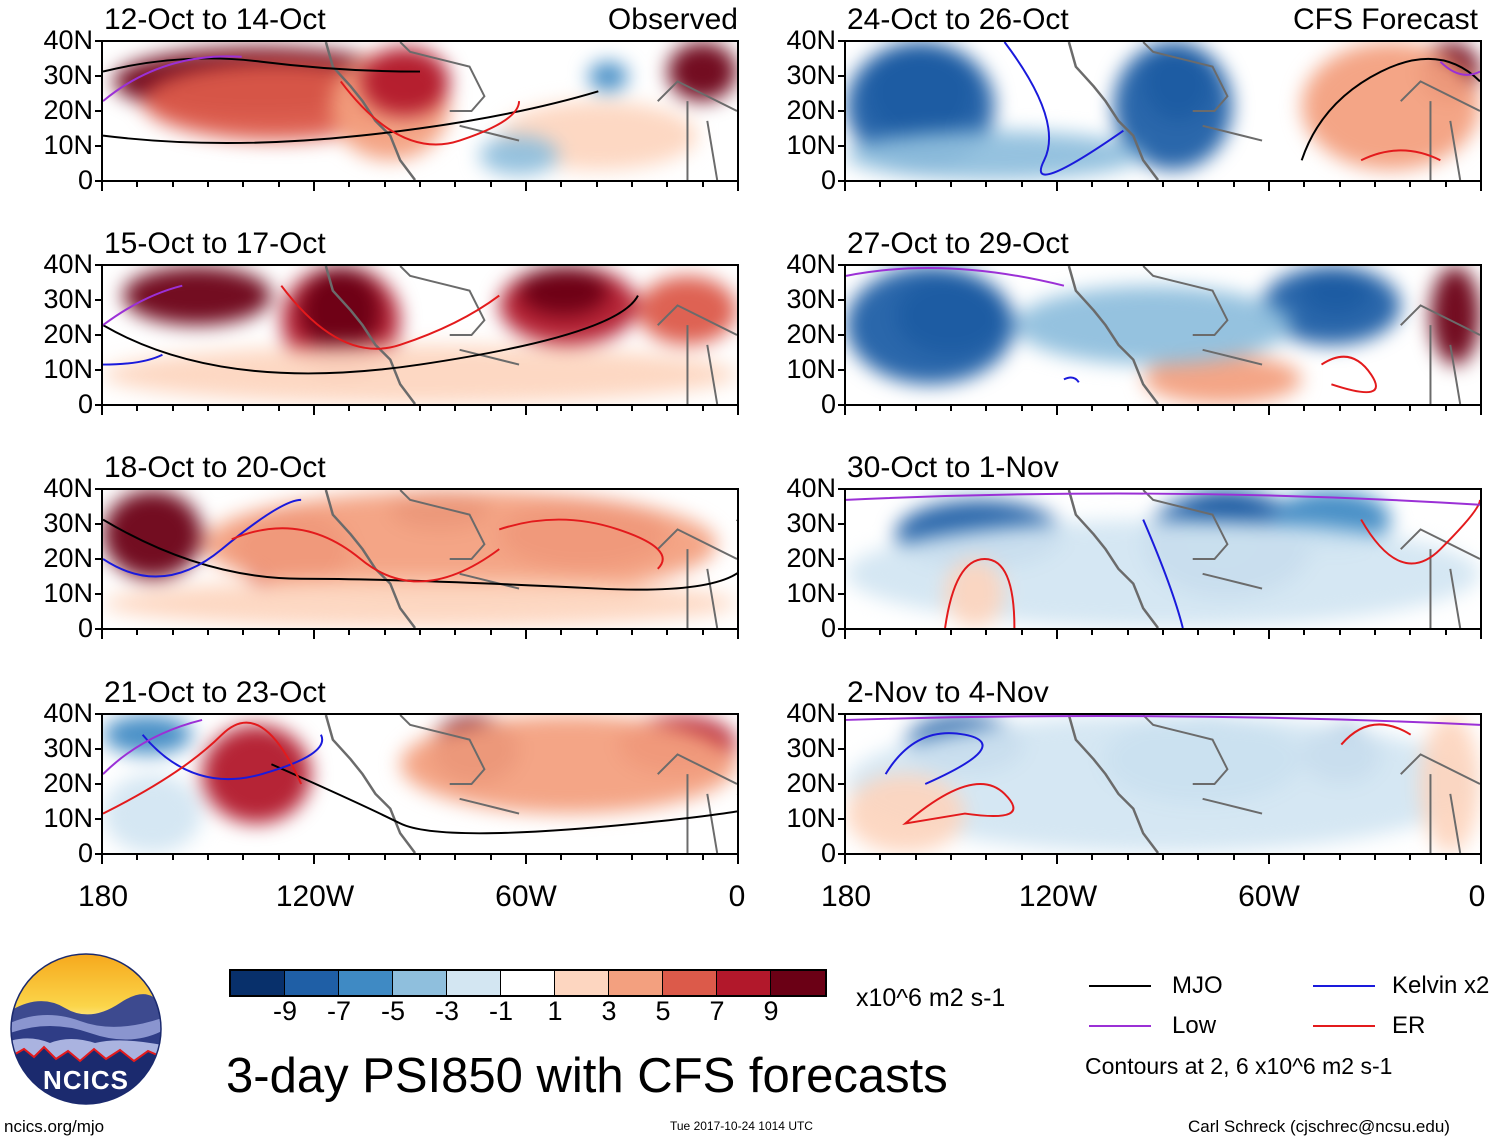  Describe the element at coordinates (1344, 986) in the screenshot. I see `legend-line-kelvin` at that location.